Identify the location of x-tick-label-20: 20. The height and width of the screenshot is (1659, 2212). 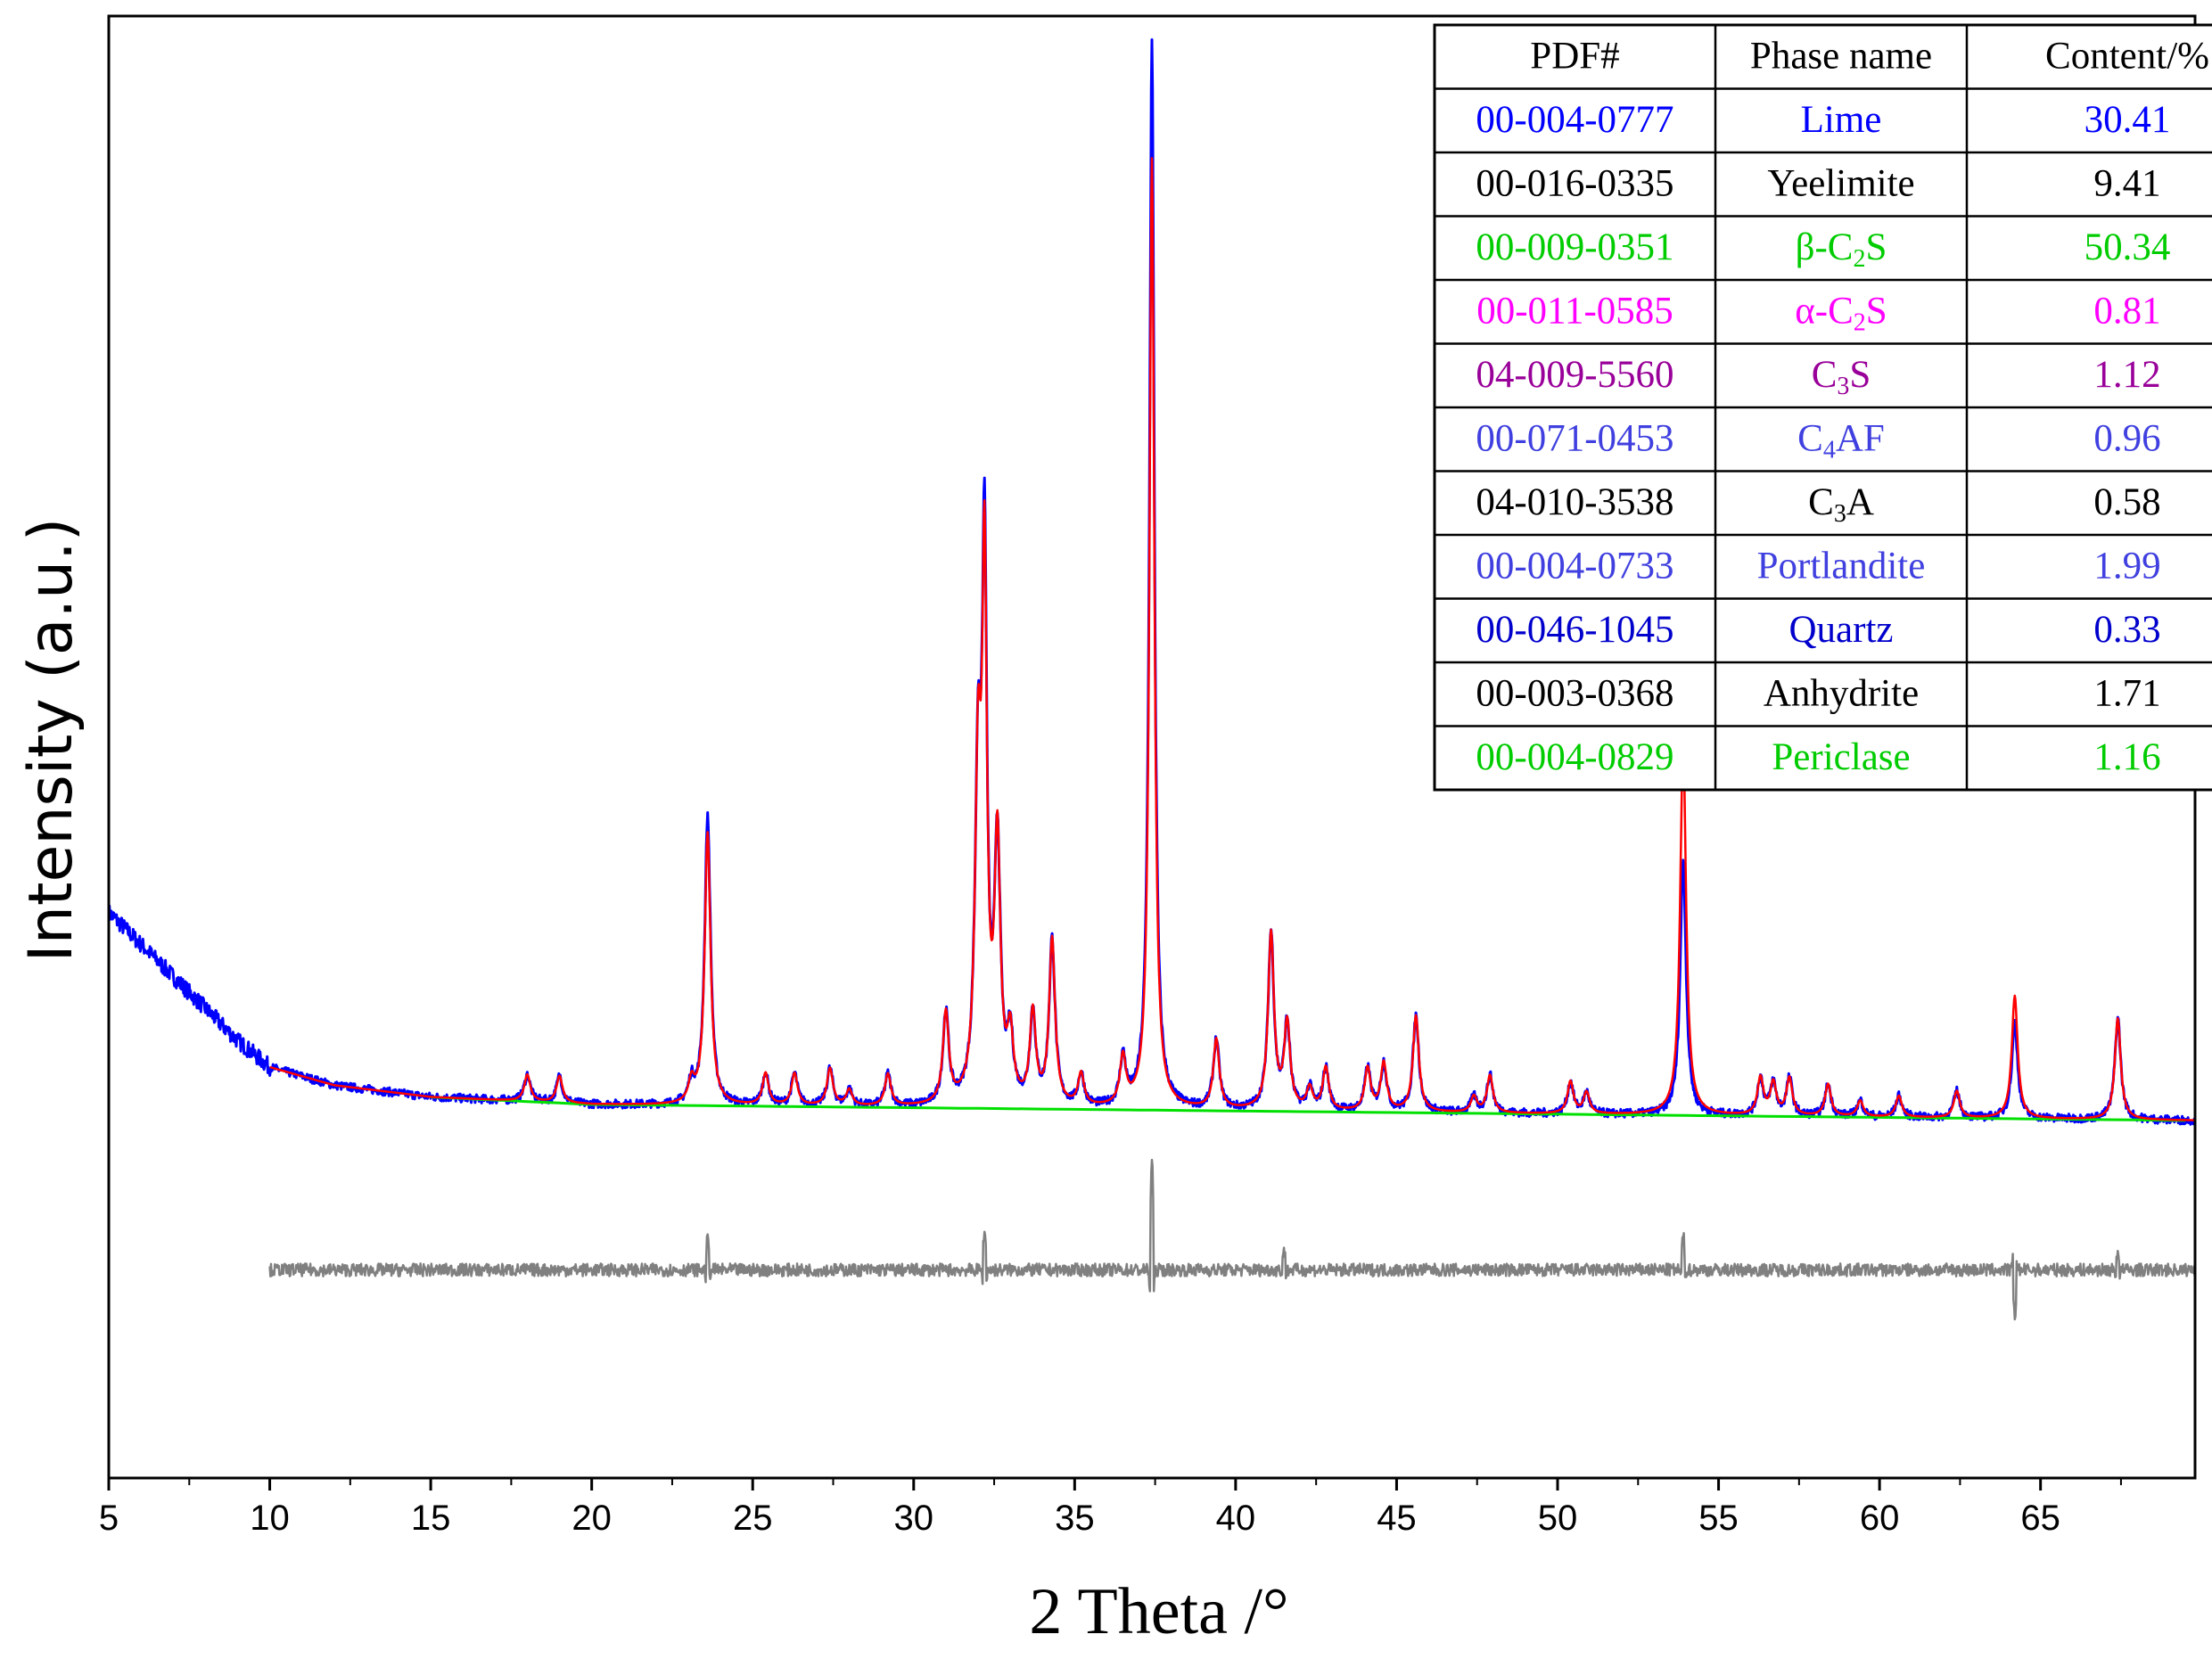
(592, 1518).